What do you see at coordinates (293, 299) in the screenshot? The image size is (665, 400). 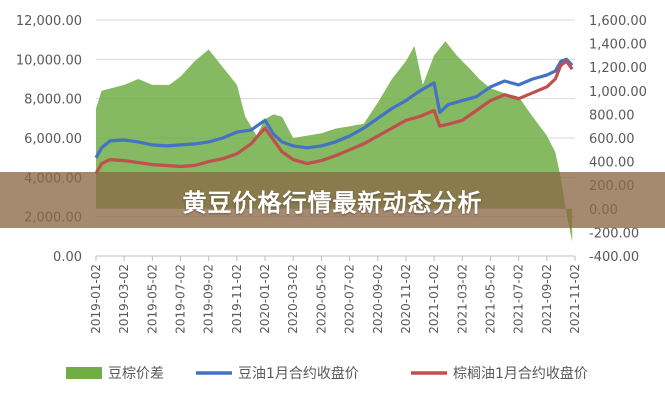 I see `x-tick-label: 2020-03-02` at bounding box center [293, 299].